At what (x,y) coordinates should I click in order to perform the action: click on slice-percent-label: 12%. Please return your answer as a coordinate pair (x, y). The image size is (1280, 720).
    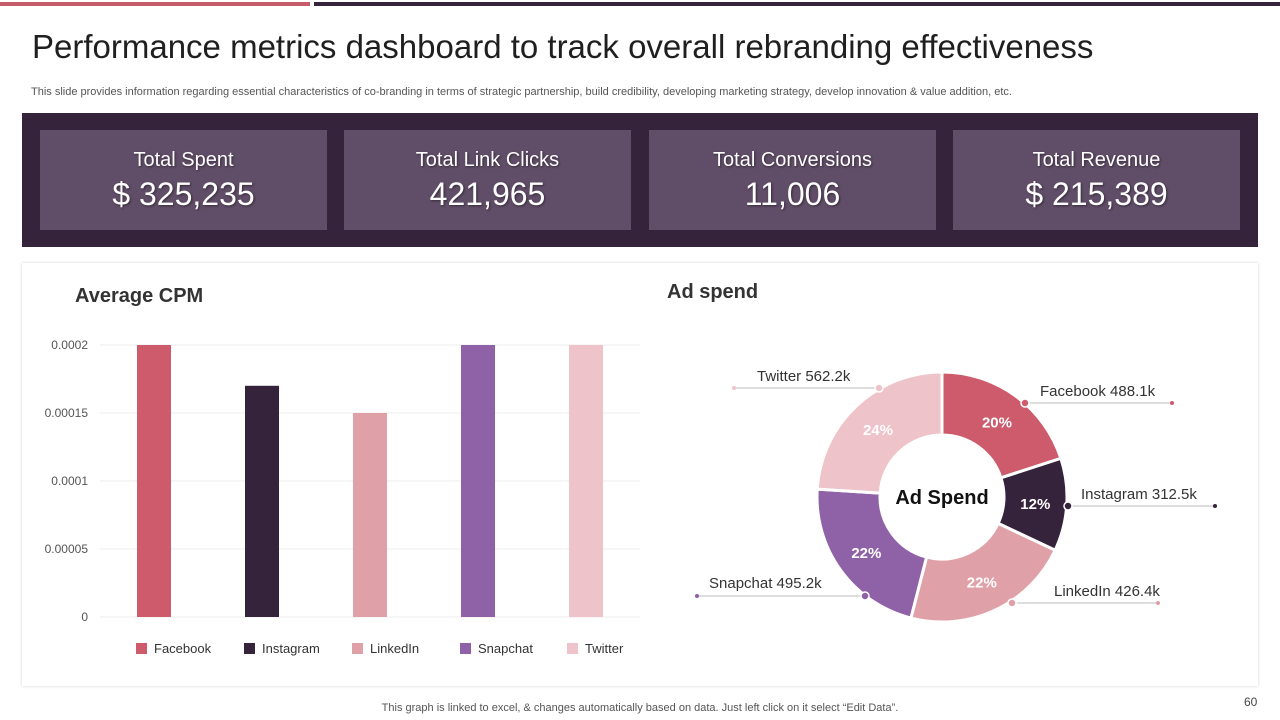
    Looking at the image, I should click on (1035, 504).